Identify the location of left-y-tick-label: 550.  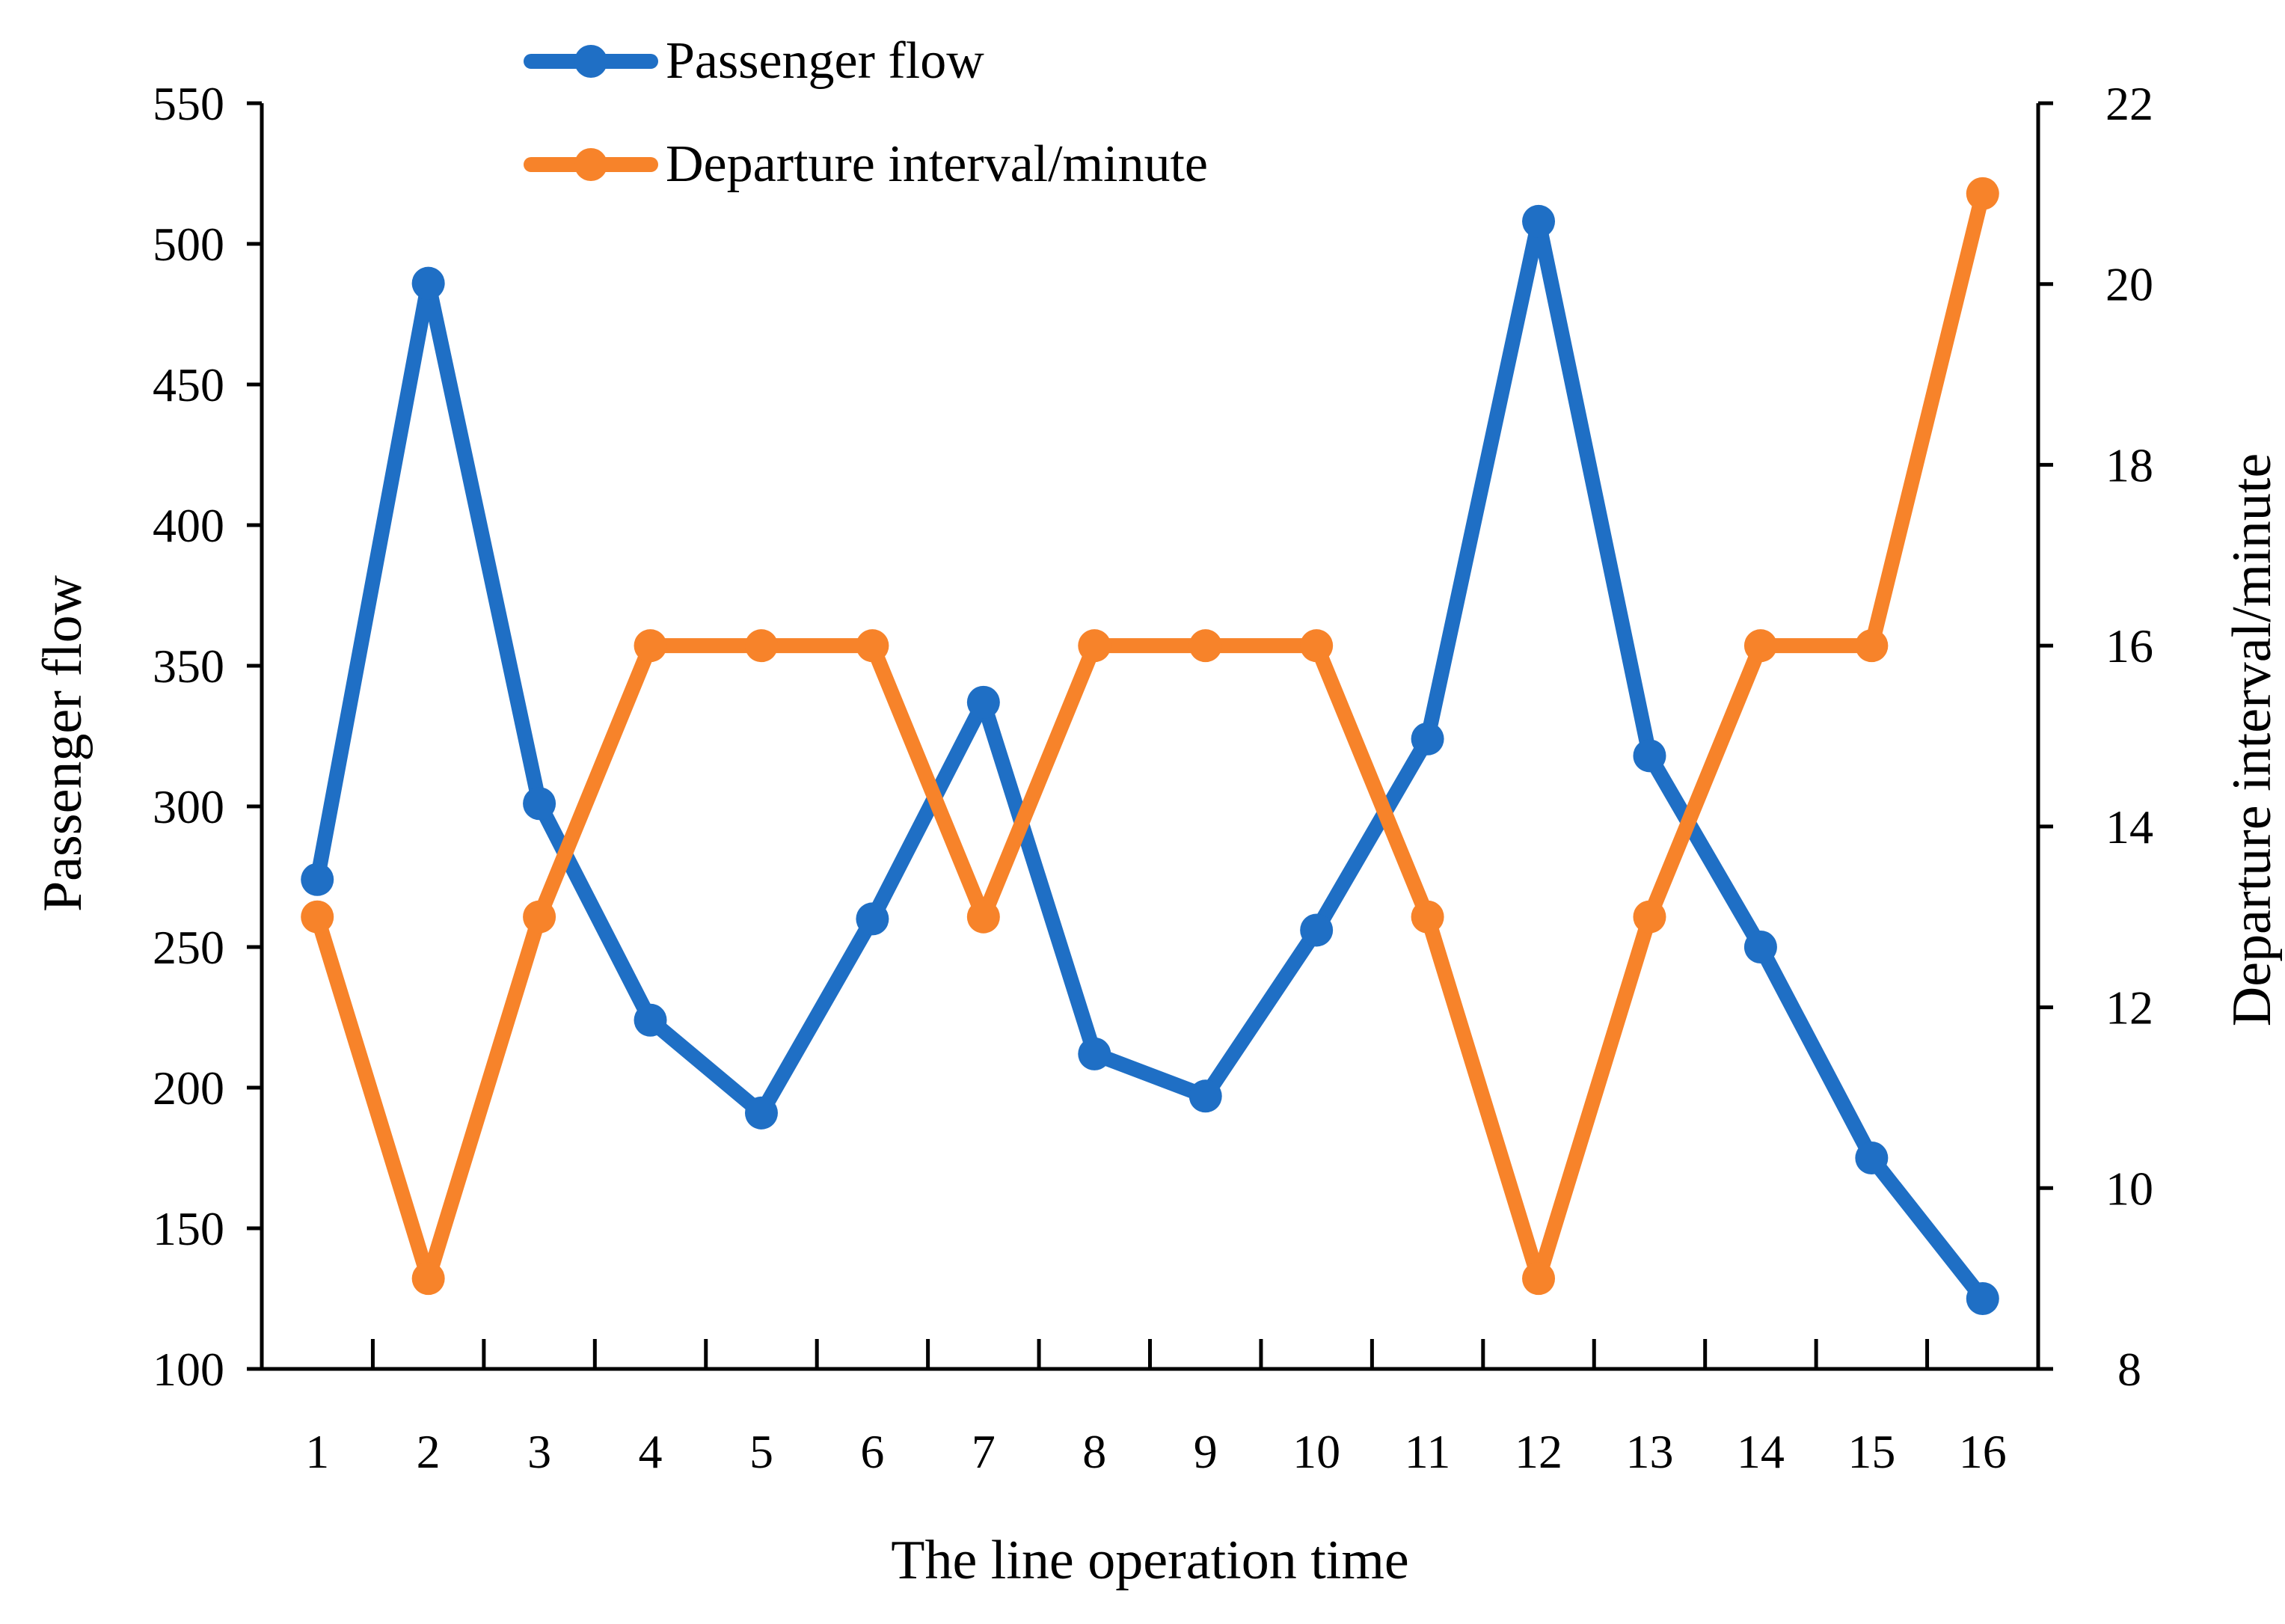
(188, 103).